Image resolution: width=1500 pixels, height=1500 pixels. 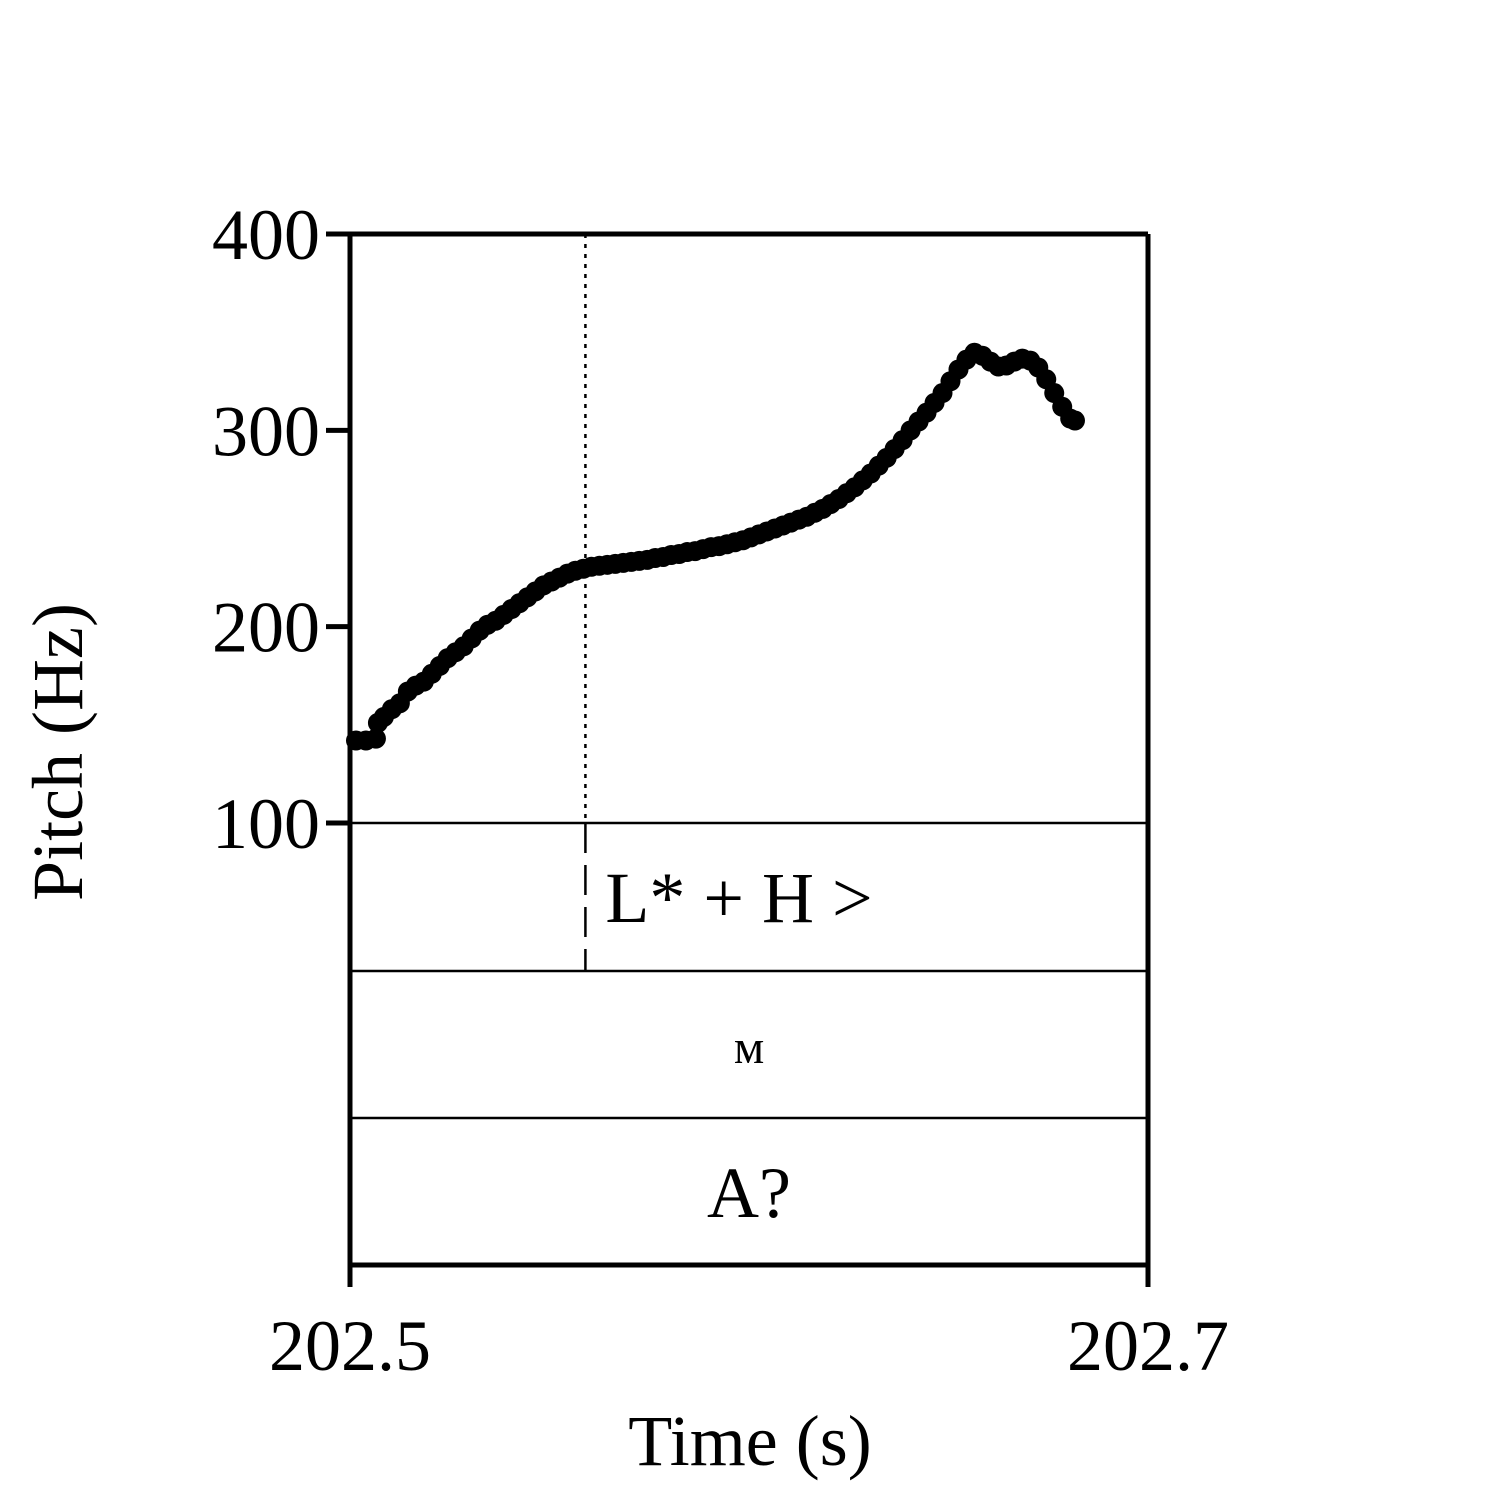 I want to click on y-tick-label: 400, so click(x=266, y=235).